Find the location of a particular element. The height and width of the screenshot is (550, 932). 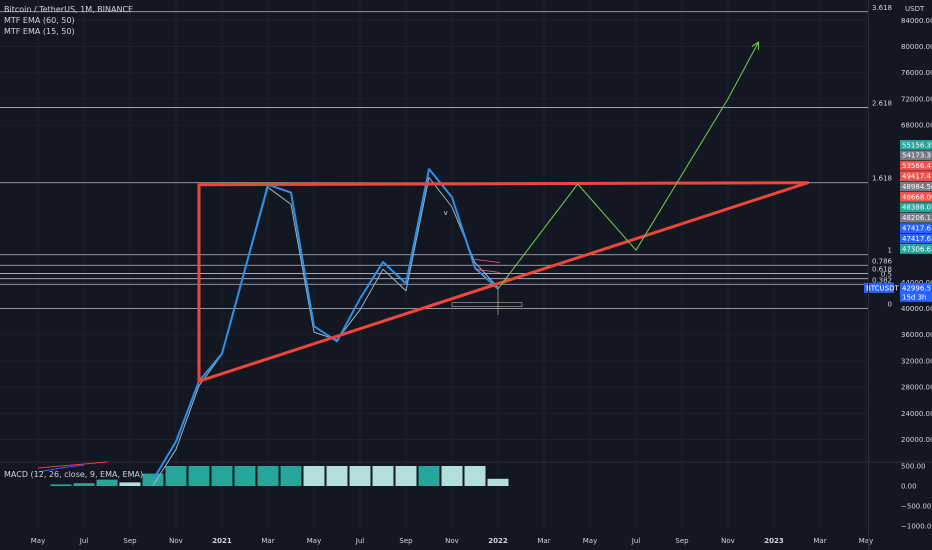

current-price-text: 42996.57 is located at coordinates (917, 288).